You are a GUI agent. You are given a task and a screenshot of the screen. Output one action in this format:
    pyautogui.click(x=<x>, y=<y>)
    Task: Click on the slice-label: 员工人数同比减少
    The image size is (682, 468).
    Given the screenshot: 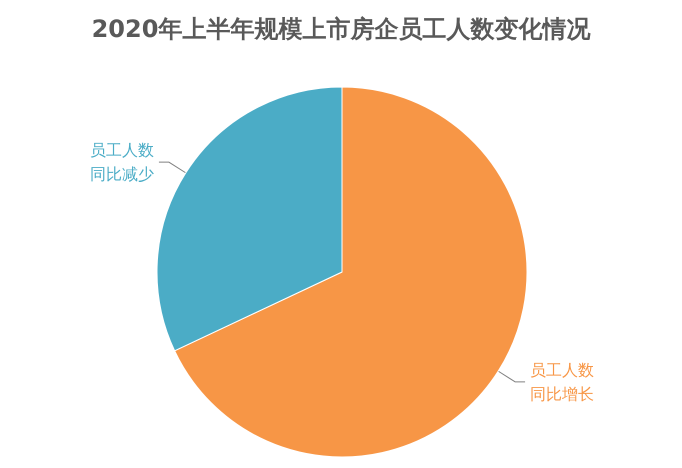 What is the action you would take?
    pyautogui.click(x=122, y=162)
    